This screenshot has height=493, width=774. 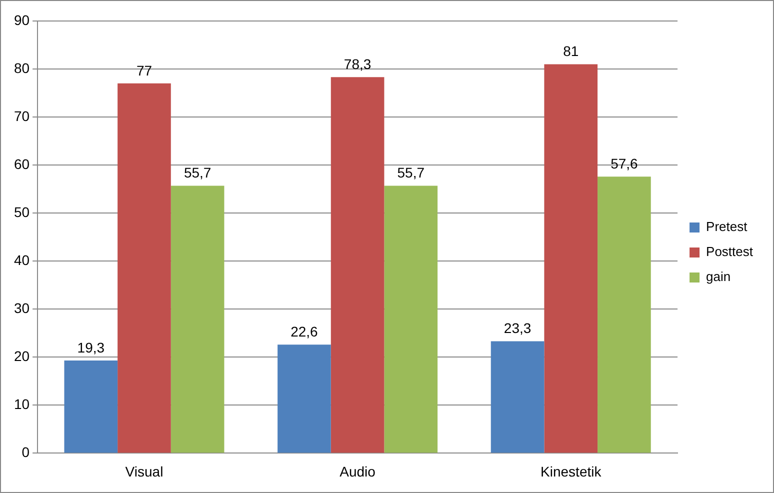 What do you see at coordinates (22, 68) in the screenshot?
I see `y-tick-label: 80` at bounding box center [22, 68].